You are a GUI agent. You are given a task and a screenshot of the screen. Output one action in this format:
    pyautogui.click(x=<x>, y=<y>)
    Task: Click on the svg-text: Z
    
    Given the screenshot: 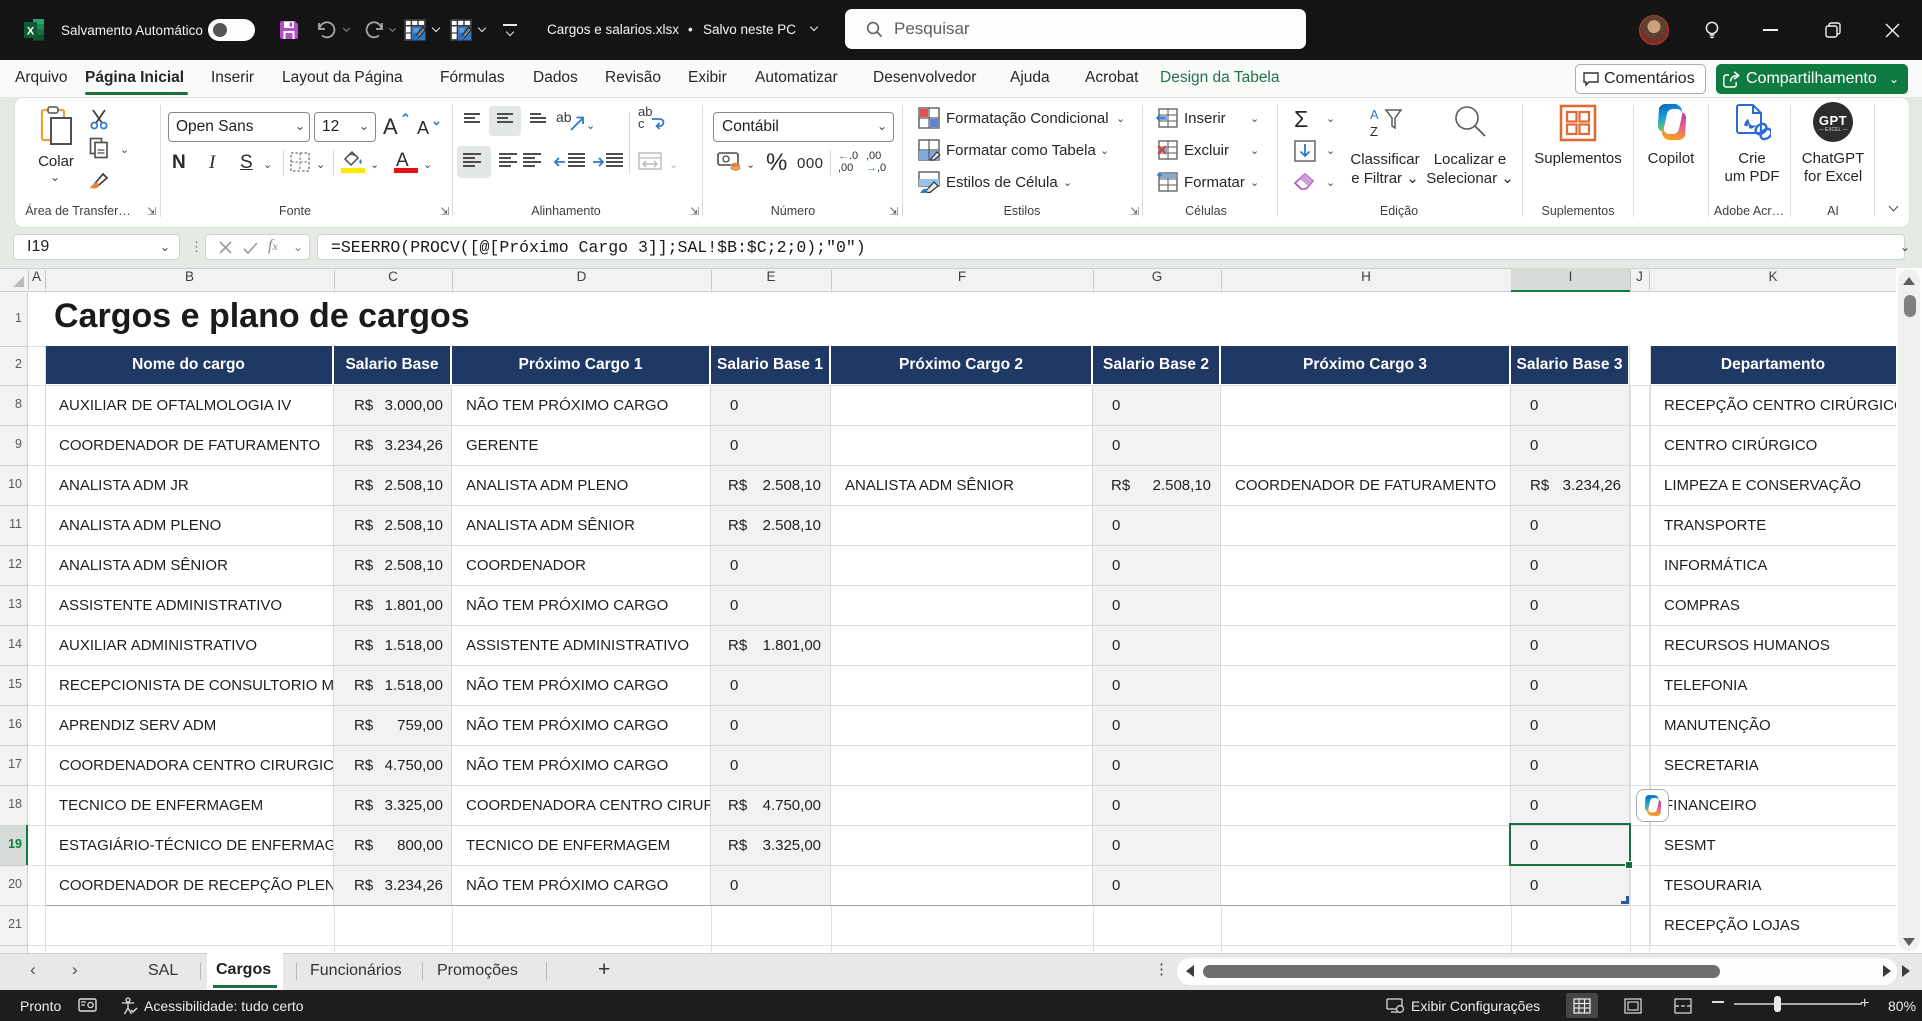 What is the action you would take?
    pyautogui.click(x=1374, y=131)
    